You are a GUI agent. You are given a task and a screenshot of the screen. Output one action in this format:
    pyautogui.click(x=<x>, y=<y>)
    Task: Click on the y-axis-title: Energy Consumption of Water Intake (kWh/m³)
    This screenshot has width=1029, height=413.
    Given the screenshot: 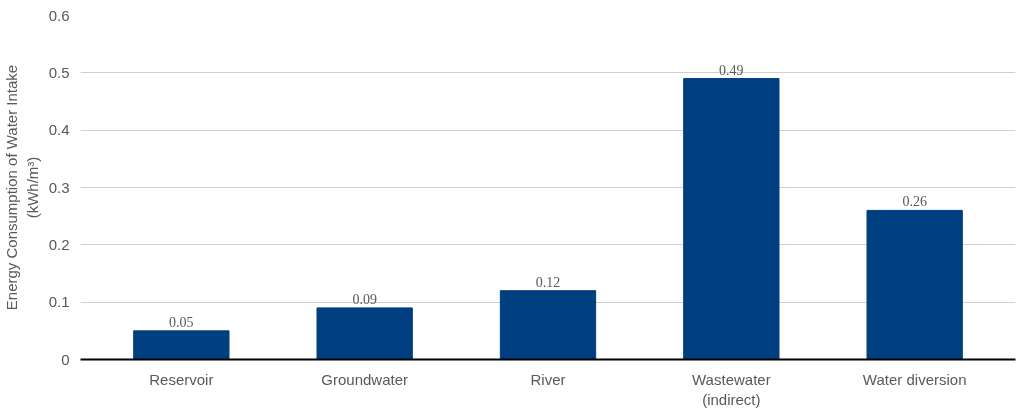 What is the action you would take?
    pyautogui.click(x=22, y=187)
    